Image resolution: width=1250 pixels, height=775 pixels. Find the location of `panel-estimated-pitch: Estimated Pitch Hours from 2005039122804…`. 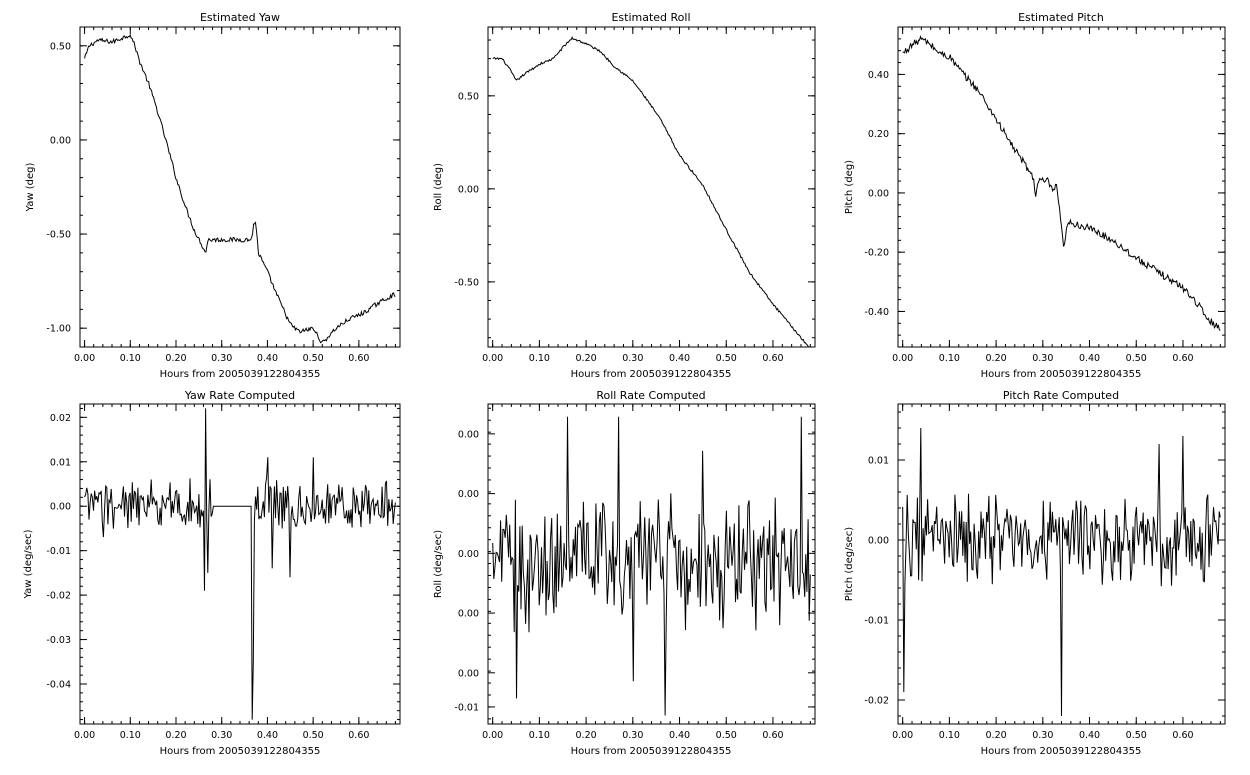

panel-estimated-pitch: Estimated Pitch Hours from 2005039122804… is located at coordinates (1035, 195).